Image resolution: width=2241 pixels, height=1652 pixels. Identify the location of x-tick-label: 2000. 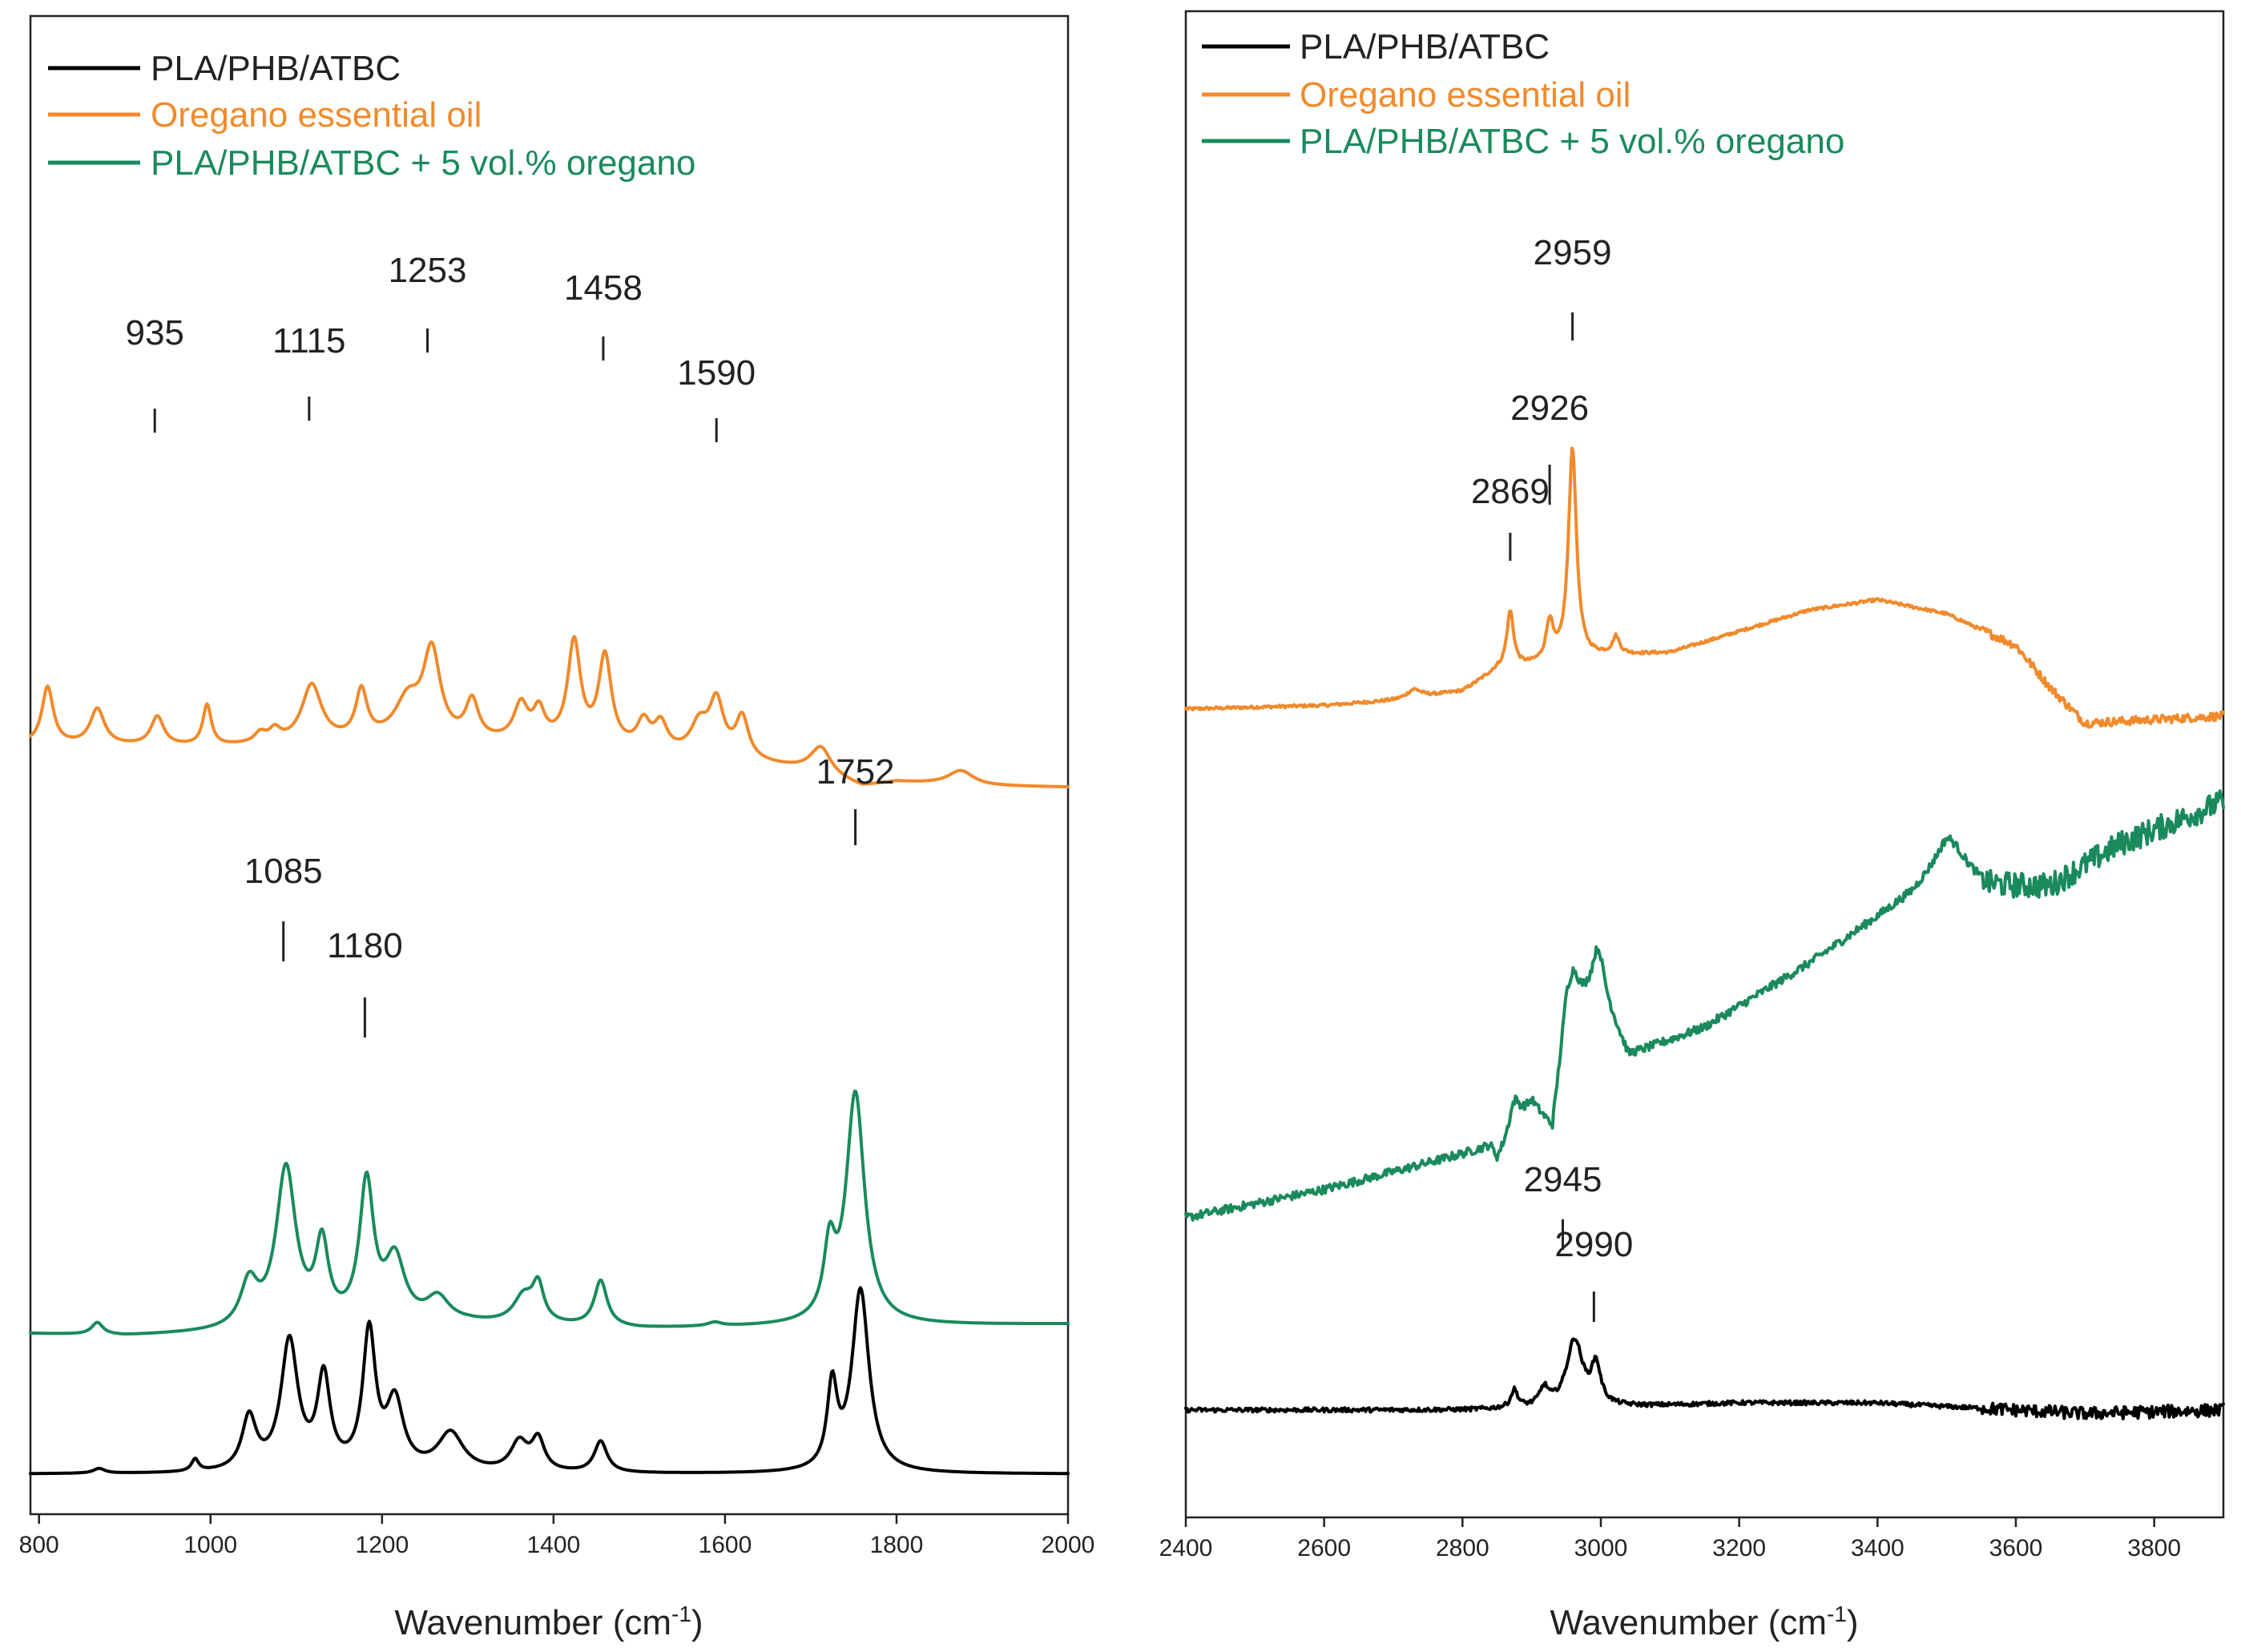
(1068, 1545).